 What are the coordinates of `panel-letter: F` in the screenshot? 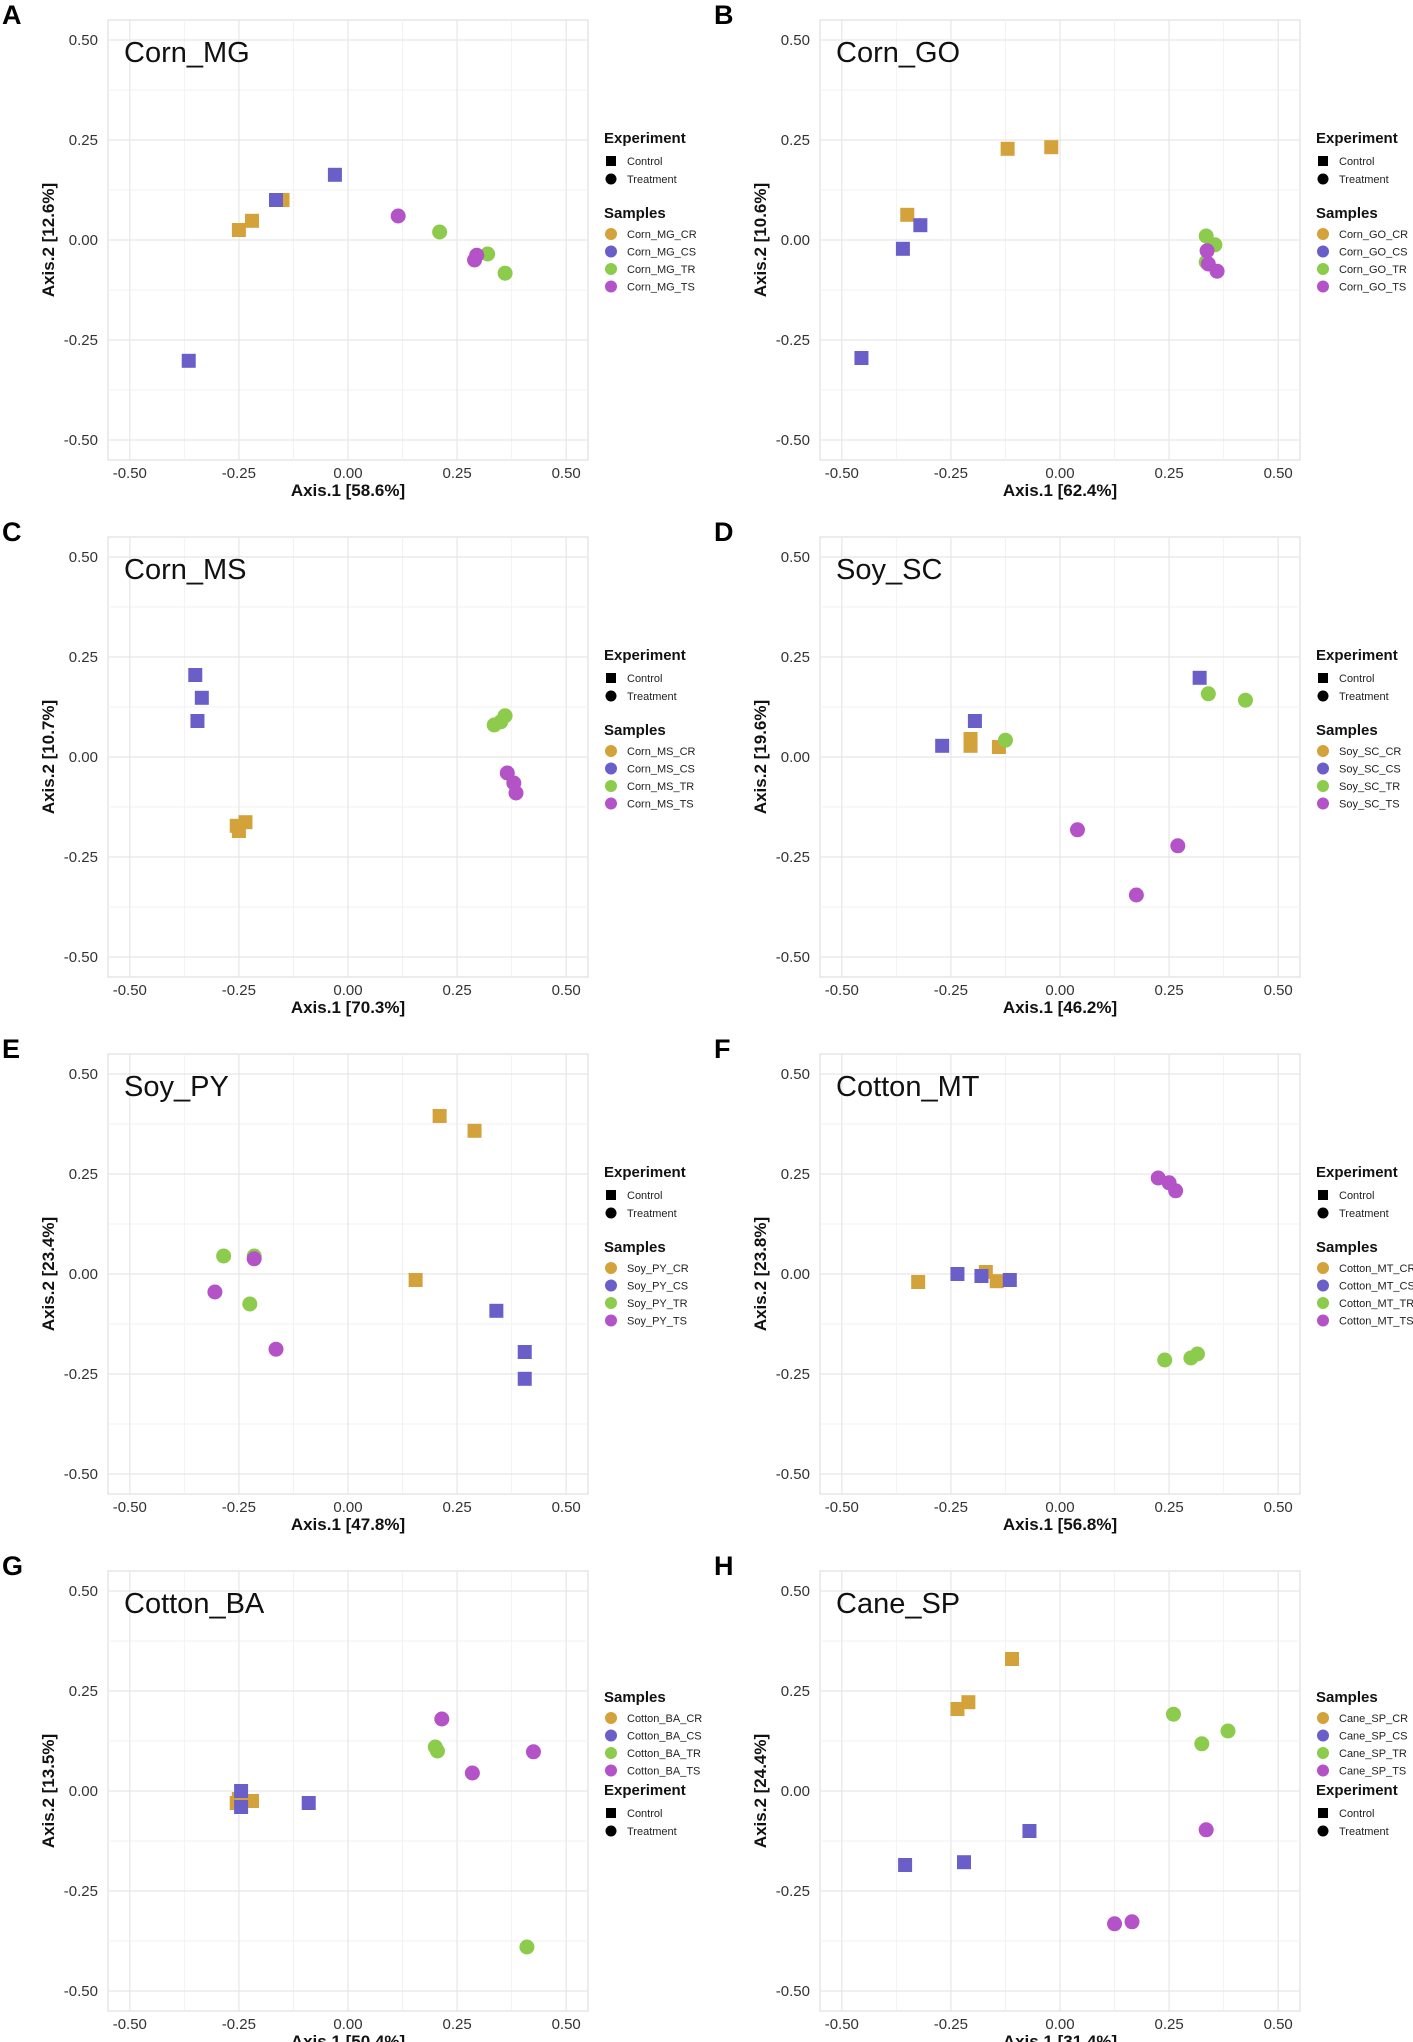 It's located at (722, 1049).